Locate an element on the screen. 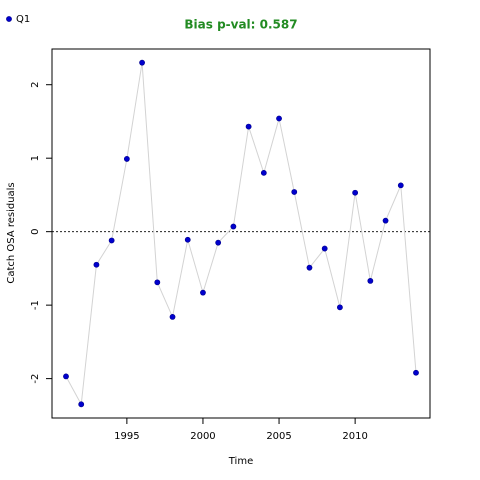 This screenshot has width=480, height=480. x-axis-label: Time is located at coordinates (240, 461).